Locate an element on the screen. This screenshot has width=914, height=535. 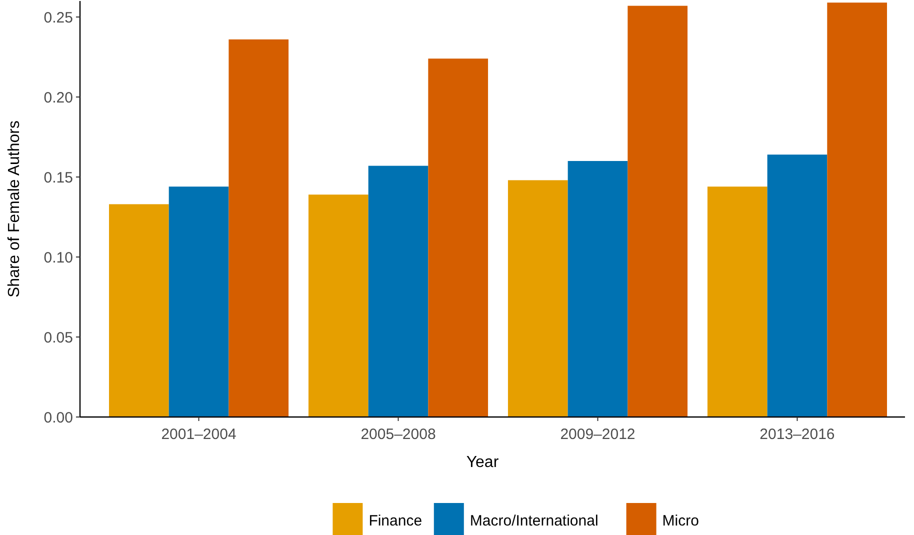
legend-label: Micro is located at coordinates (680, 521).